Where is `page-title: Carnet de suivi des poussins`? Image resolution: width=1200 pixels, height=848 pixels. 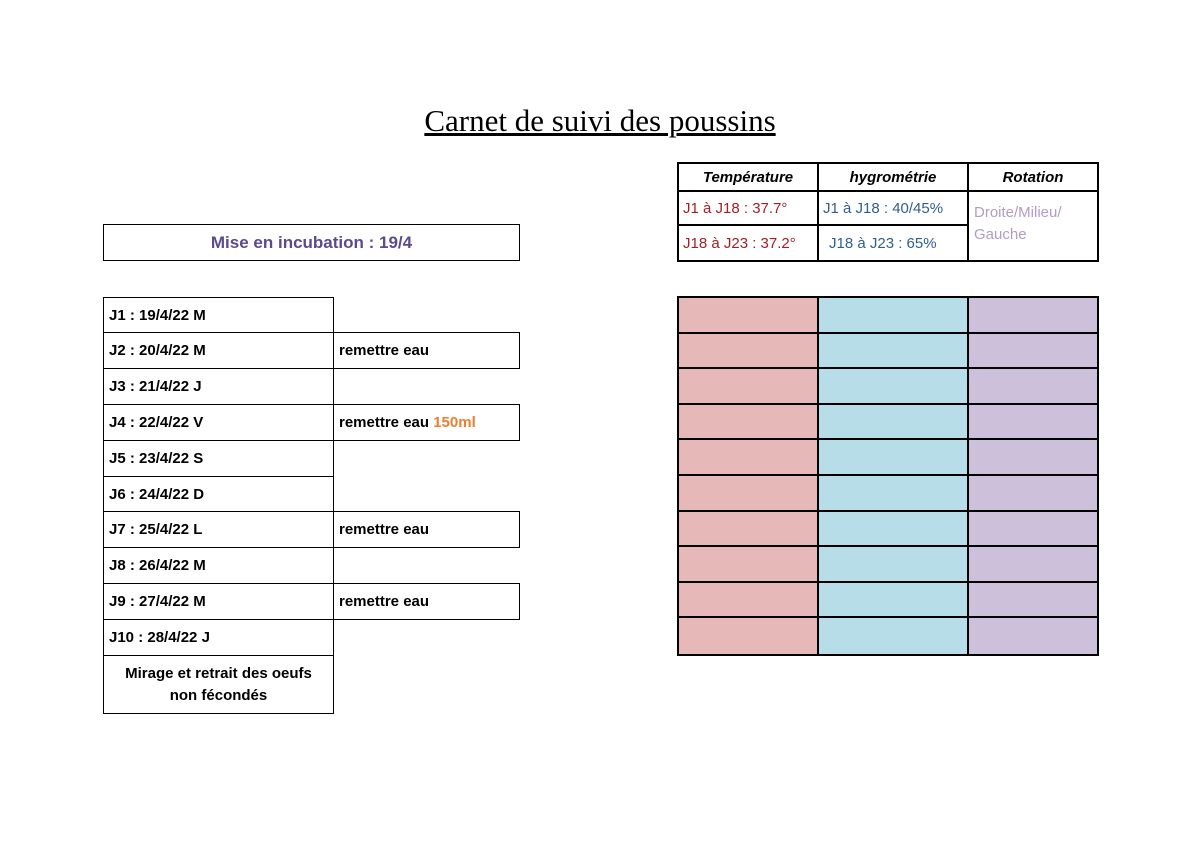 page-title: Carnet de suivi des poussins is located at coordinates (600, 120).